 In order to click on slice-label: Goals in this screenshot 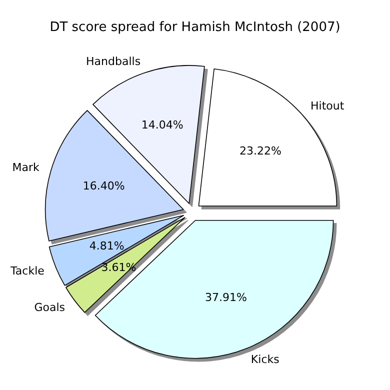, I will do `click(50, 307)`.